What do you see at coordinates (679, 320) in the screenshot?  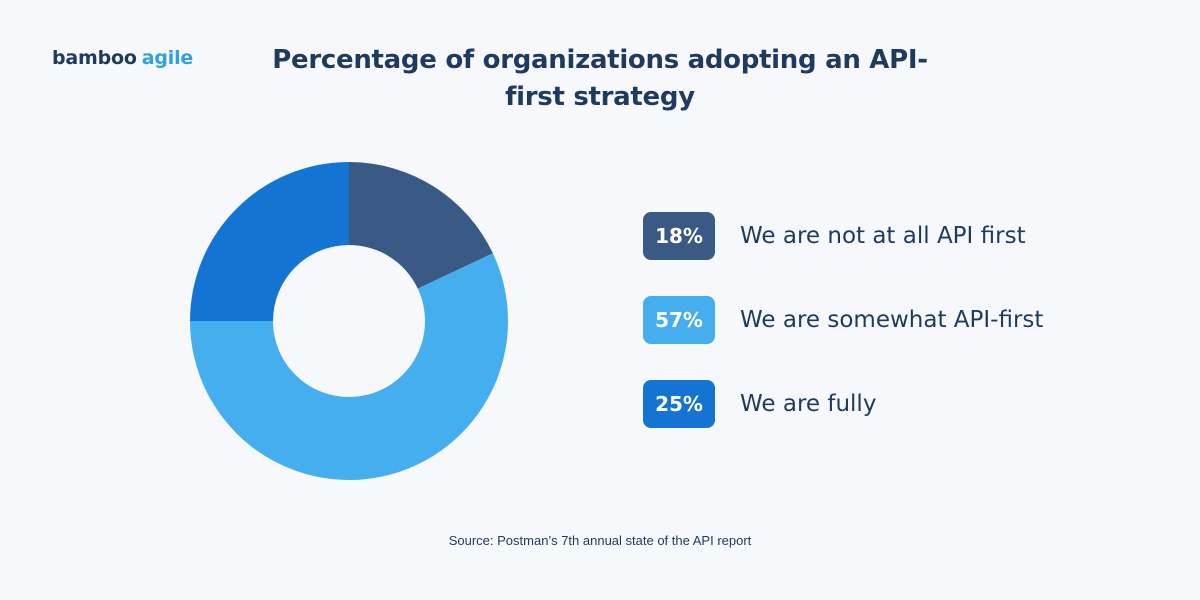 I see `legend-percent-badge: 57%` at bounding box center [679, 320].